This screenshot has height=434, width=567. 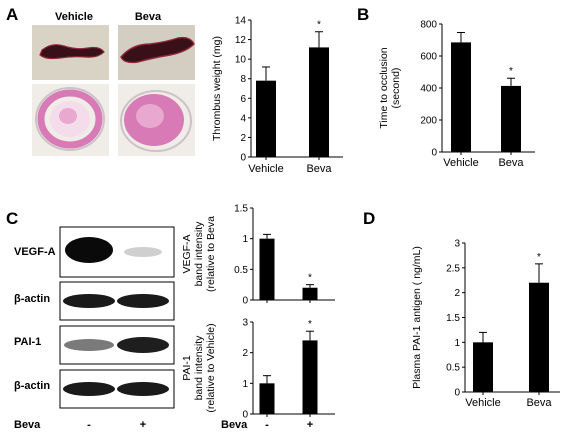 What do you see at coordinates (384, 87) in the screenshot?
I see `y-axis-title: Time to occlusion` at bounding box center [384, 87].